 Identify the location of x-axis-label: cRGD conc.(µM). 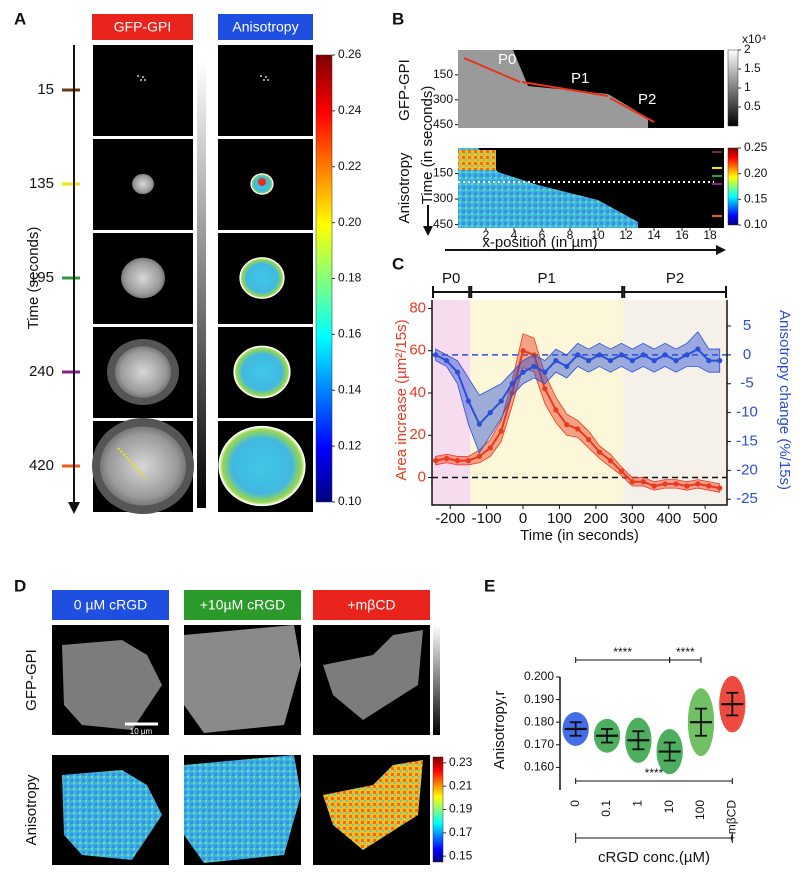
(654, 857).